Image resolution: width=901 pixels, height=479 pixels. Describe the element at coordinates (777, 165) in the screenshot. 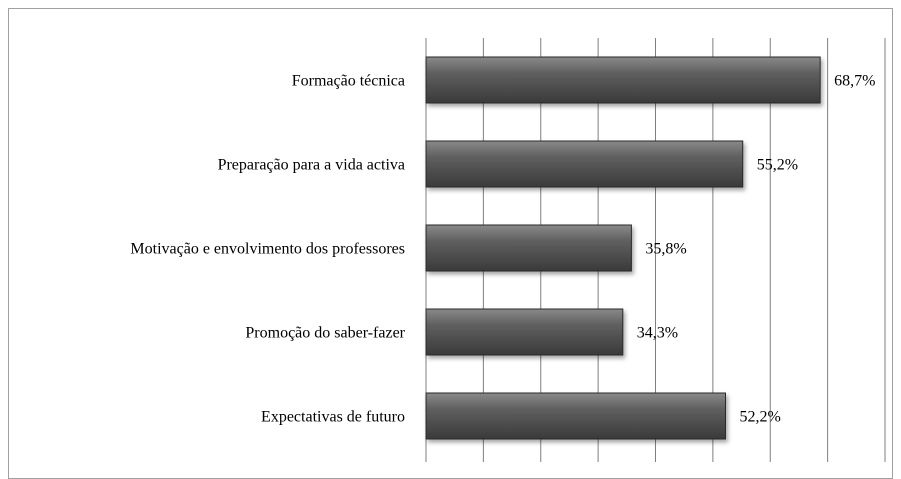

I see `value-label: 55,2%` at that location.